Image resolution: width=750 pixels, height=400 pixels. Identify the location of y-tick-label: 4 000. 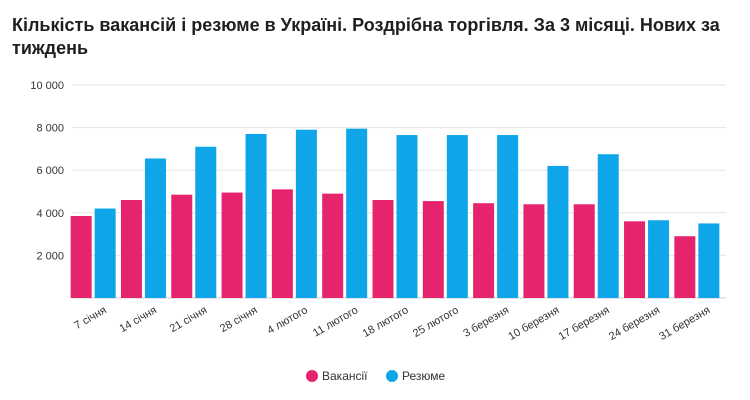
(50, 214).